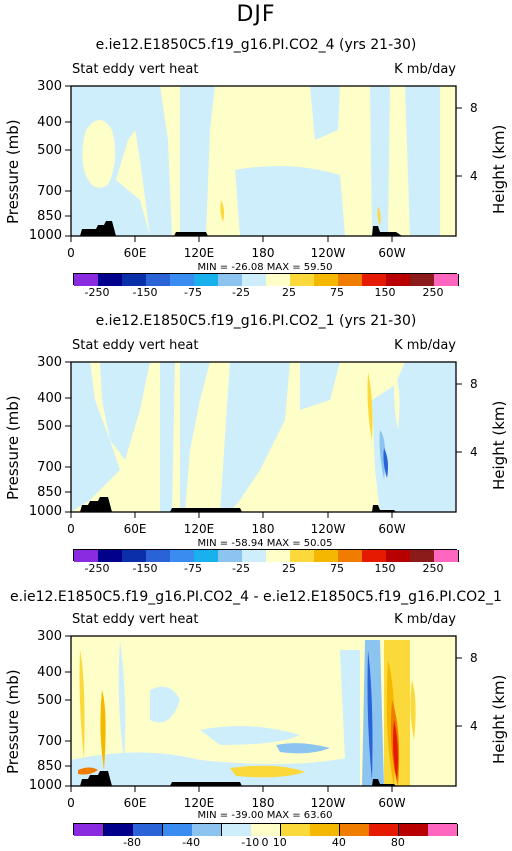 The height and width of the screenshot is (851, 512). I want to click on panel-3-frame, so click(263, 711).